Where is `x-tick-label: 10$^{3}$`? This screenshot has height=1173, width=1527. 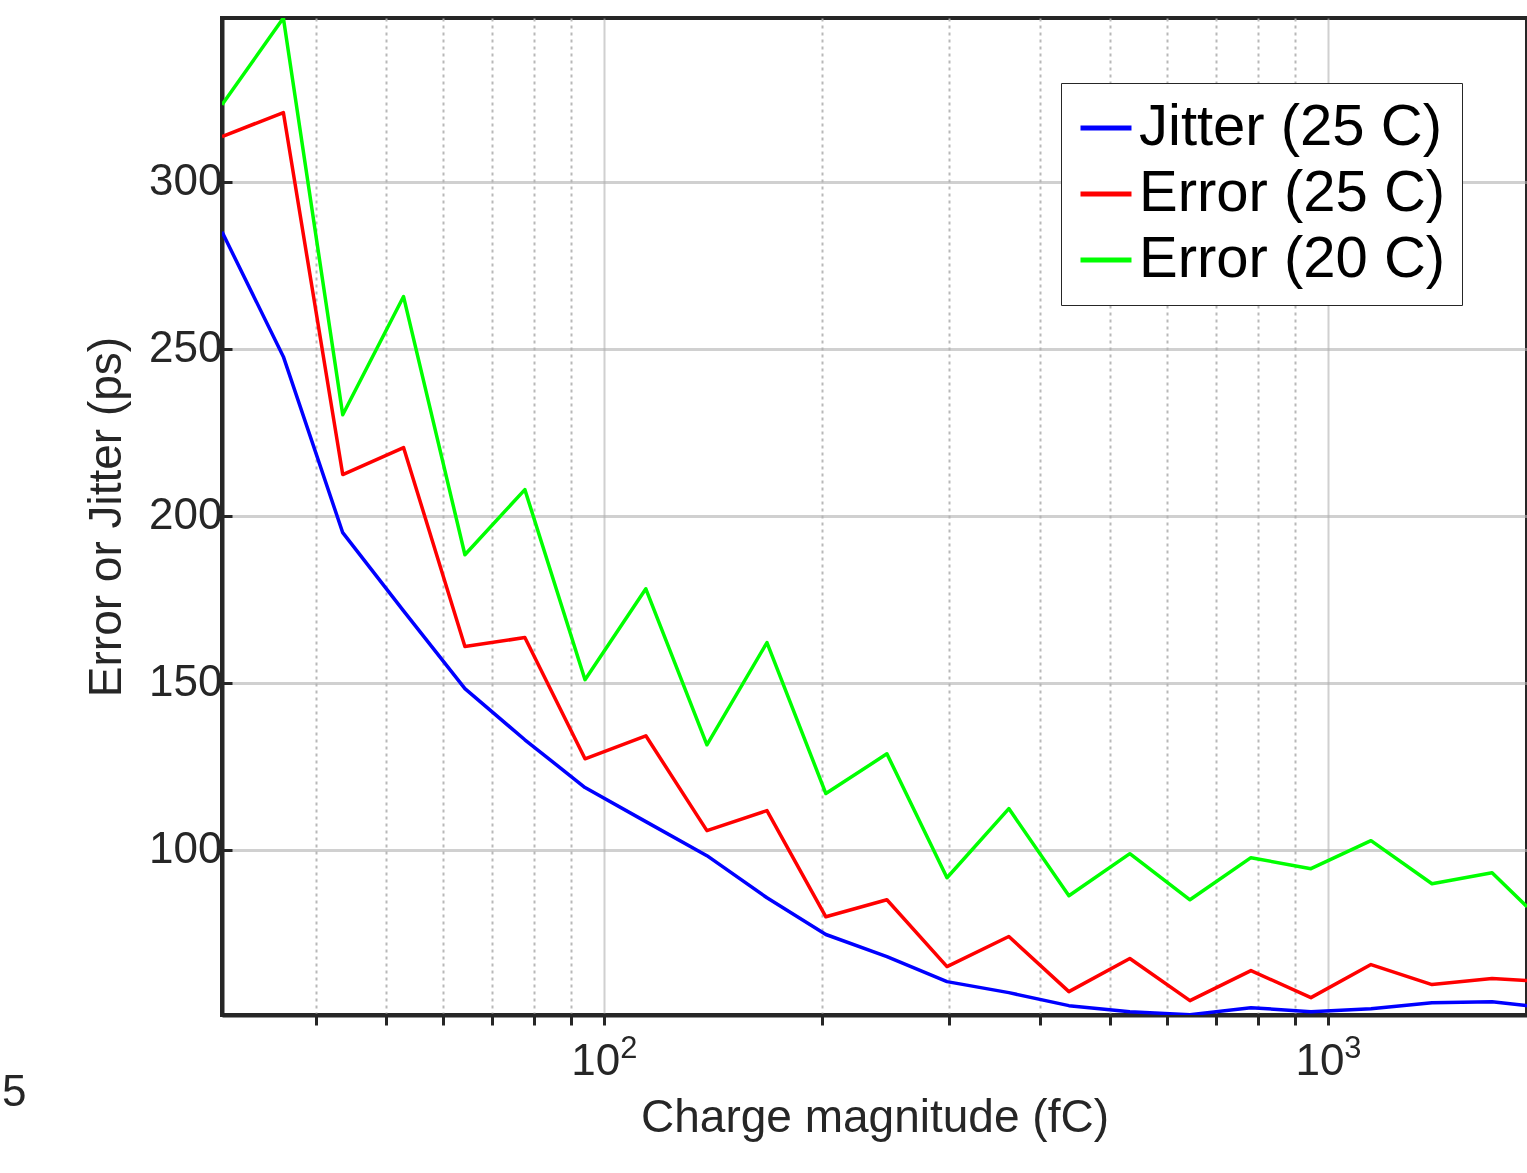
x-tick-label: 10$^{3}$ is located at coordinates (1328, 1056).